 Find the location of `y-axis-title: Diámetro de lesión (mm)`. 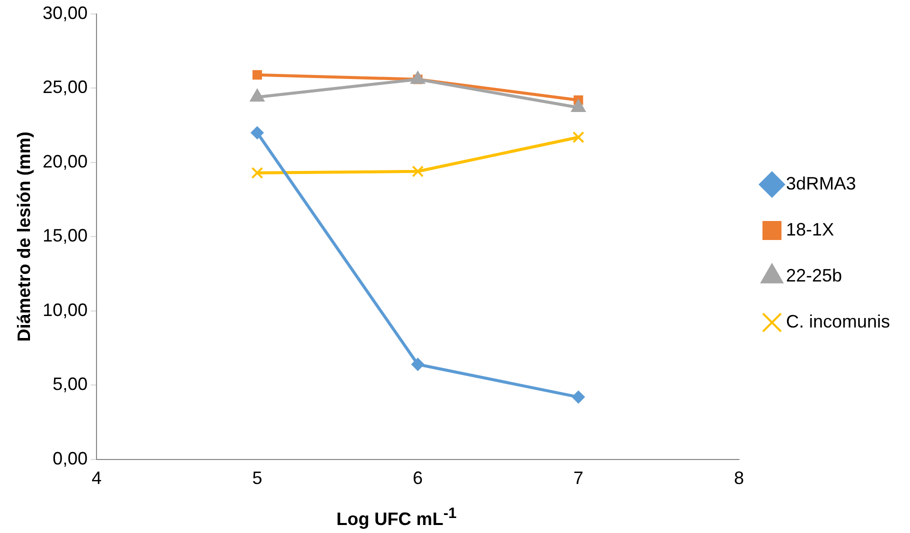

y-axis-title: Diámetro de lesión (mm) is located at coordinates (24, 237).